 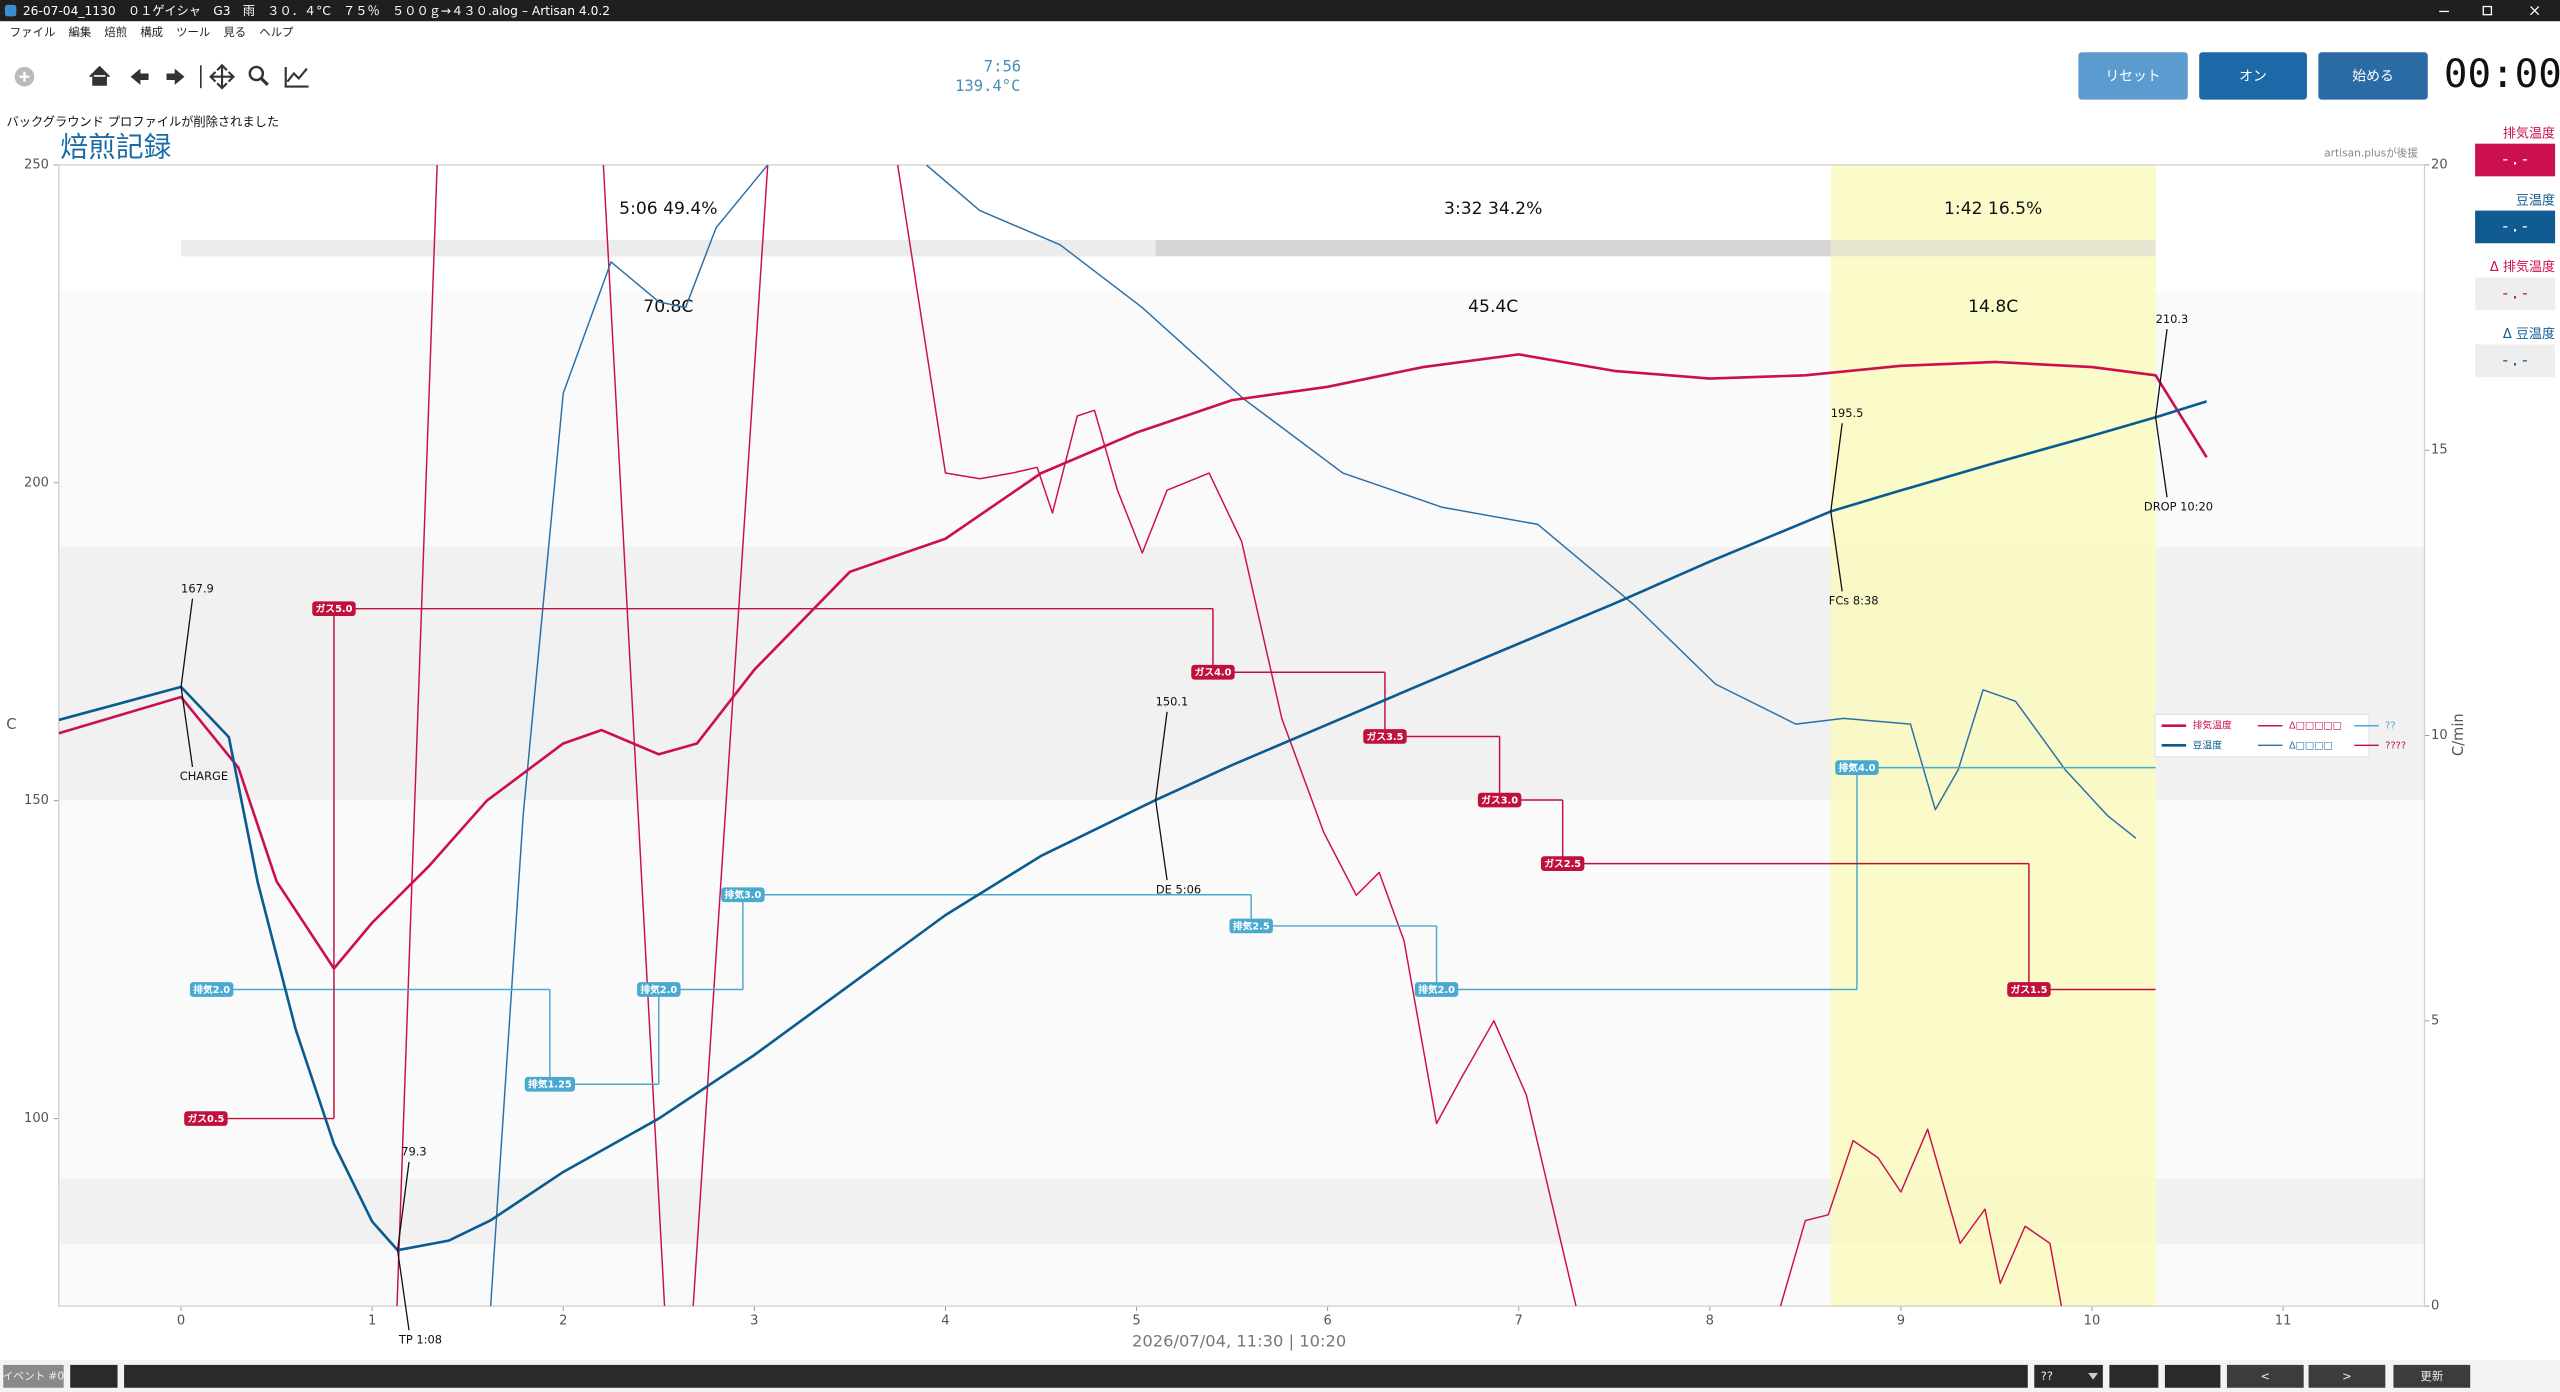 I want to click on update-label: 更新, so click(x=2431, y=1376).